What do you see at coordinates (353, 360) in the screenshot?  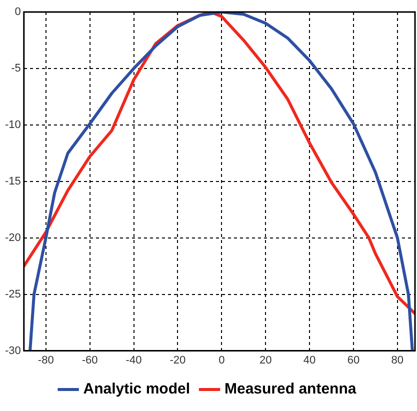 I see `x-tick-label: 60` at bounding box center [353, 360].